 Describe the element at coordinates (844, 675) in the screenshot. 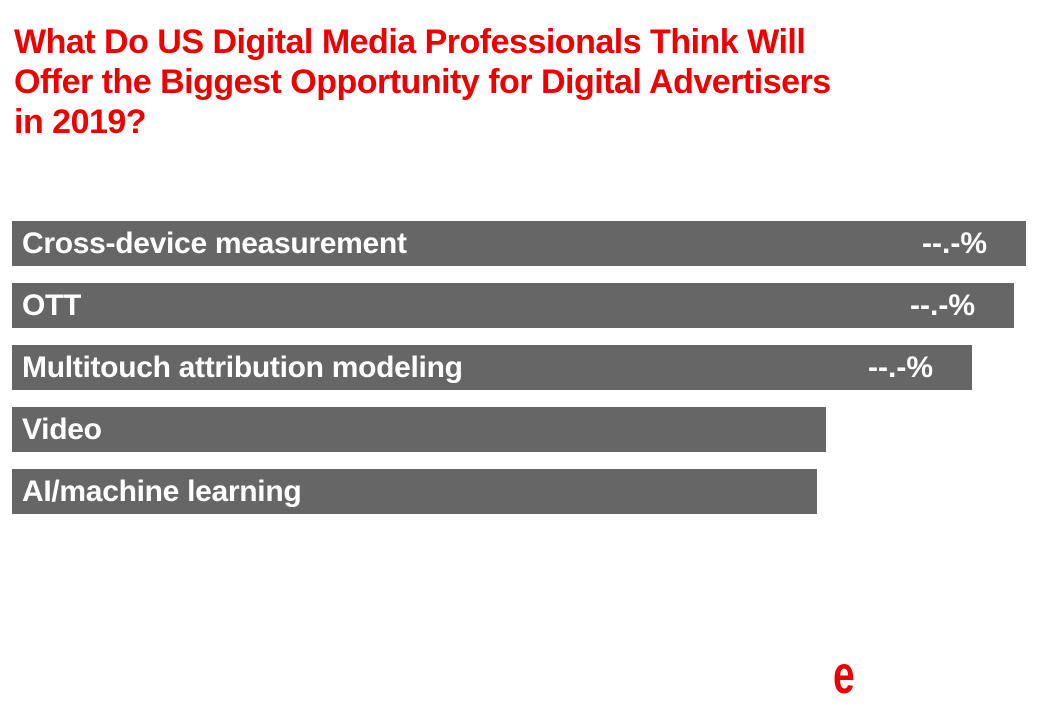

I see `emarketer-logo-e-icon: e` at that location.